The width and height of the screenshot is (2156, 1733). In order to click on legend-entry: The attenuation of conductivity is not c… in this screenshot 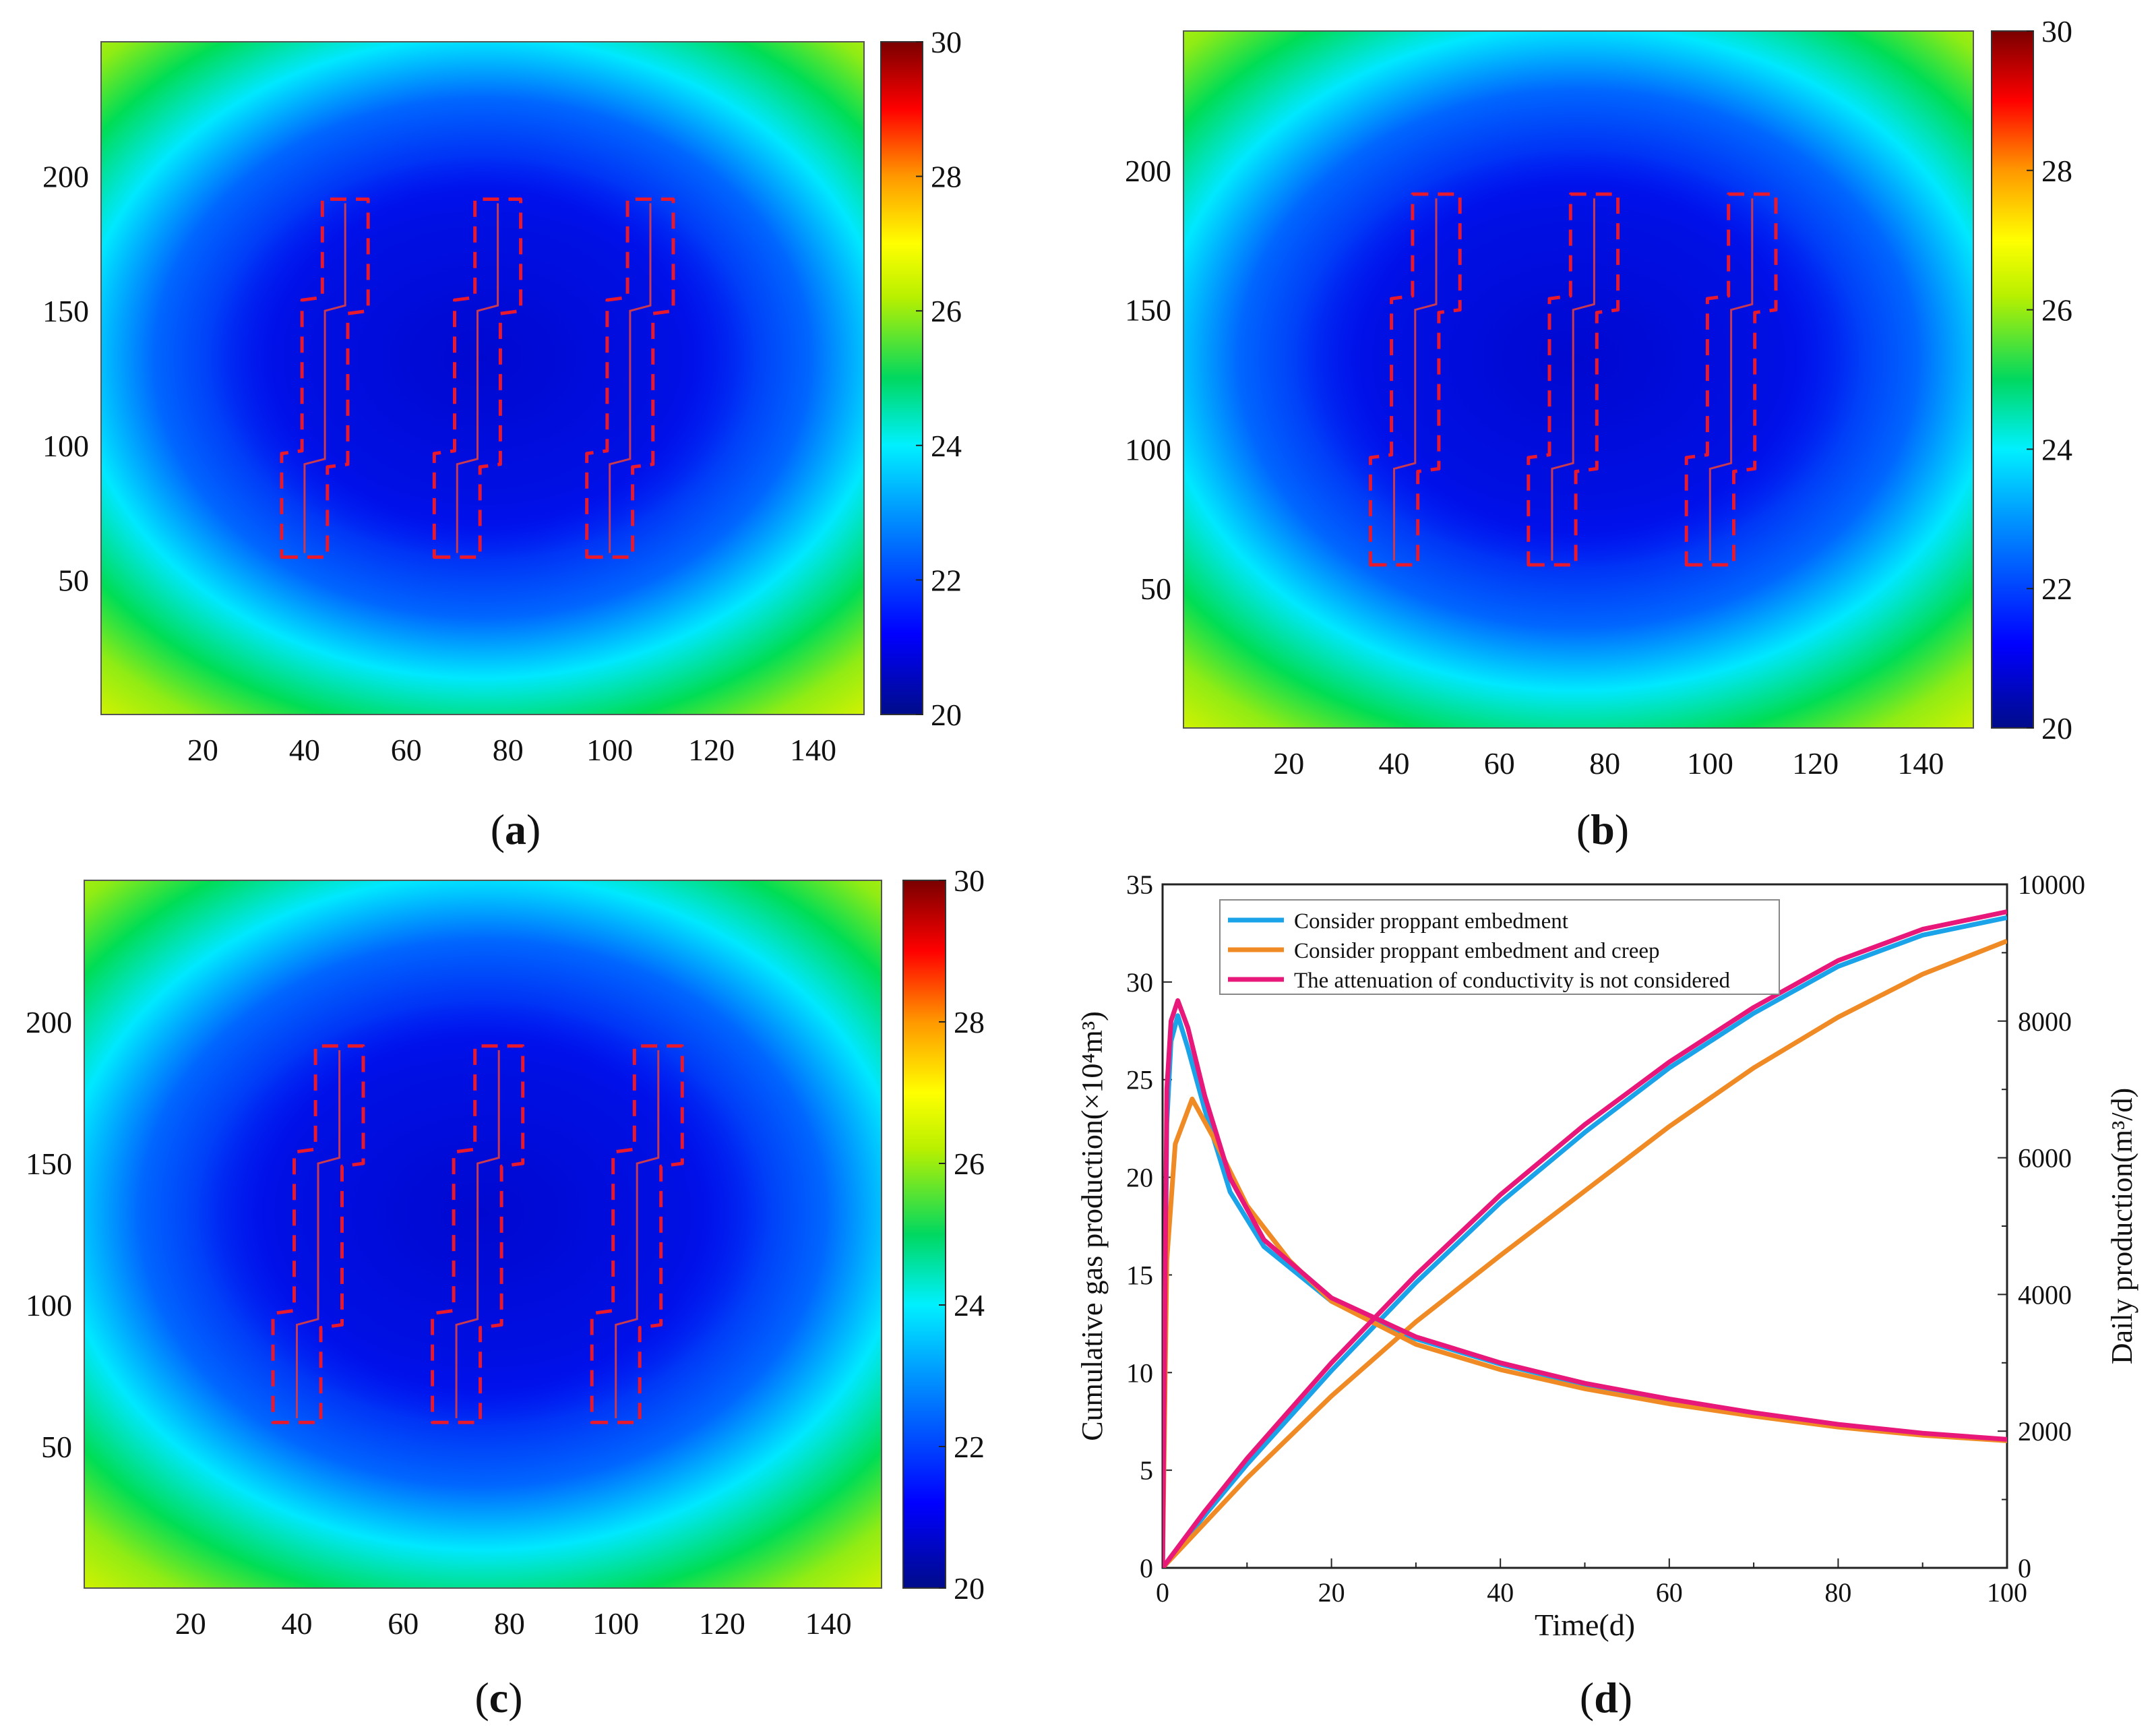, I will do `click(1512, 981)`.